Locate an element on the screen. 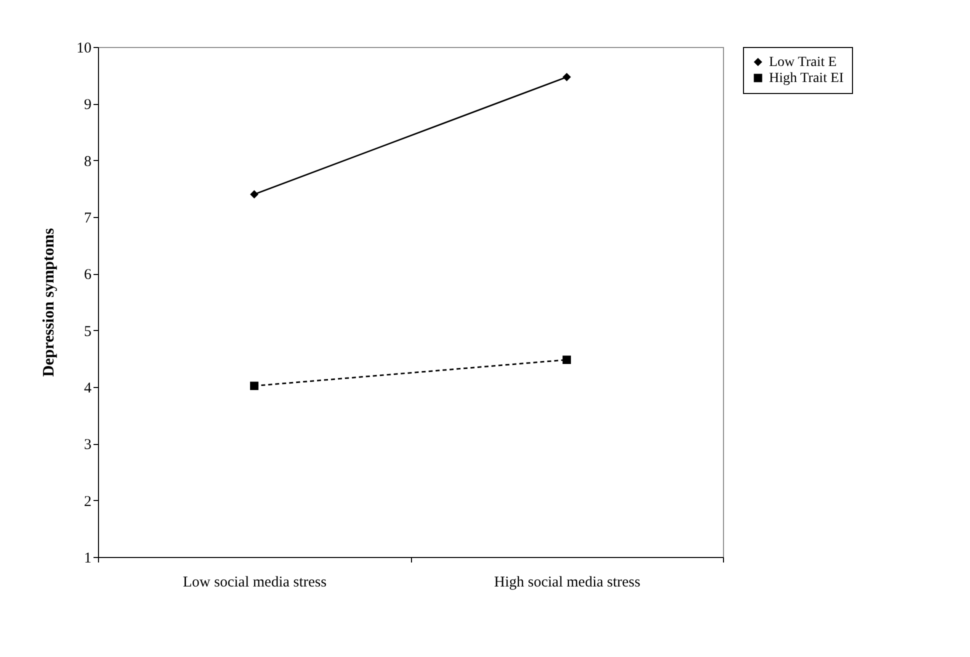 The width and height of the screenshot is (970, 657). legend-label: Low Trait E is located at coordinates (803, 62).